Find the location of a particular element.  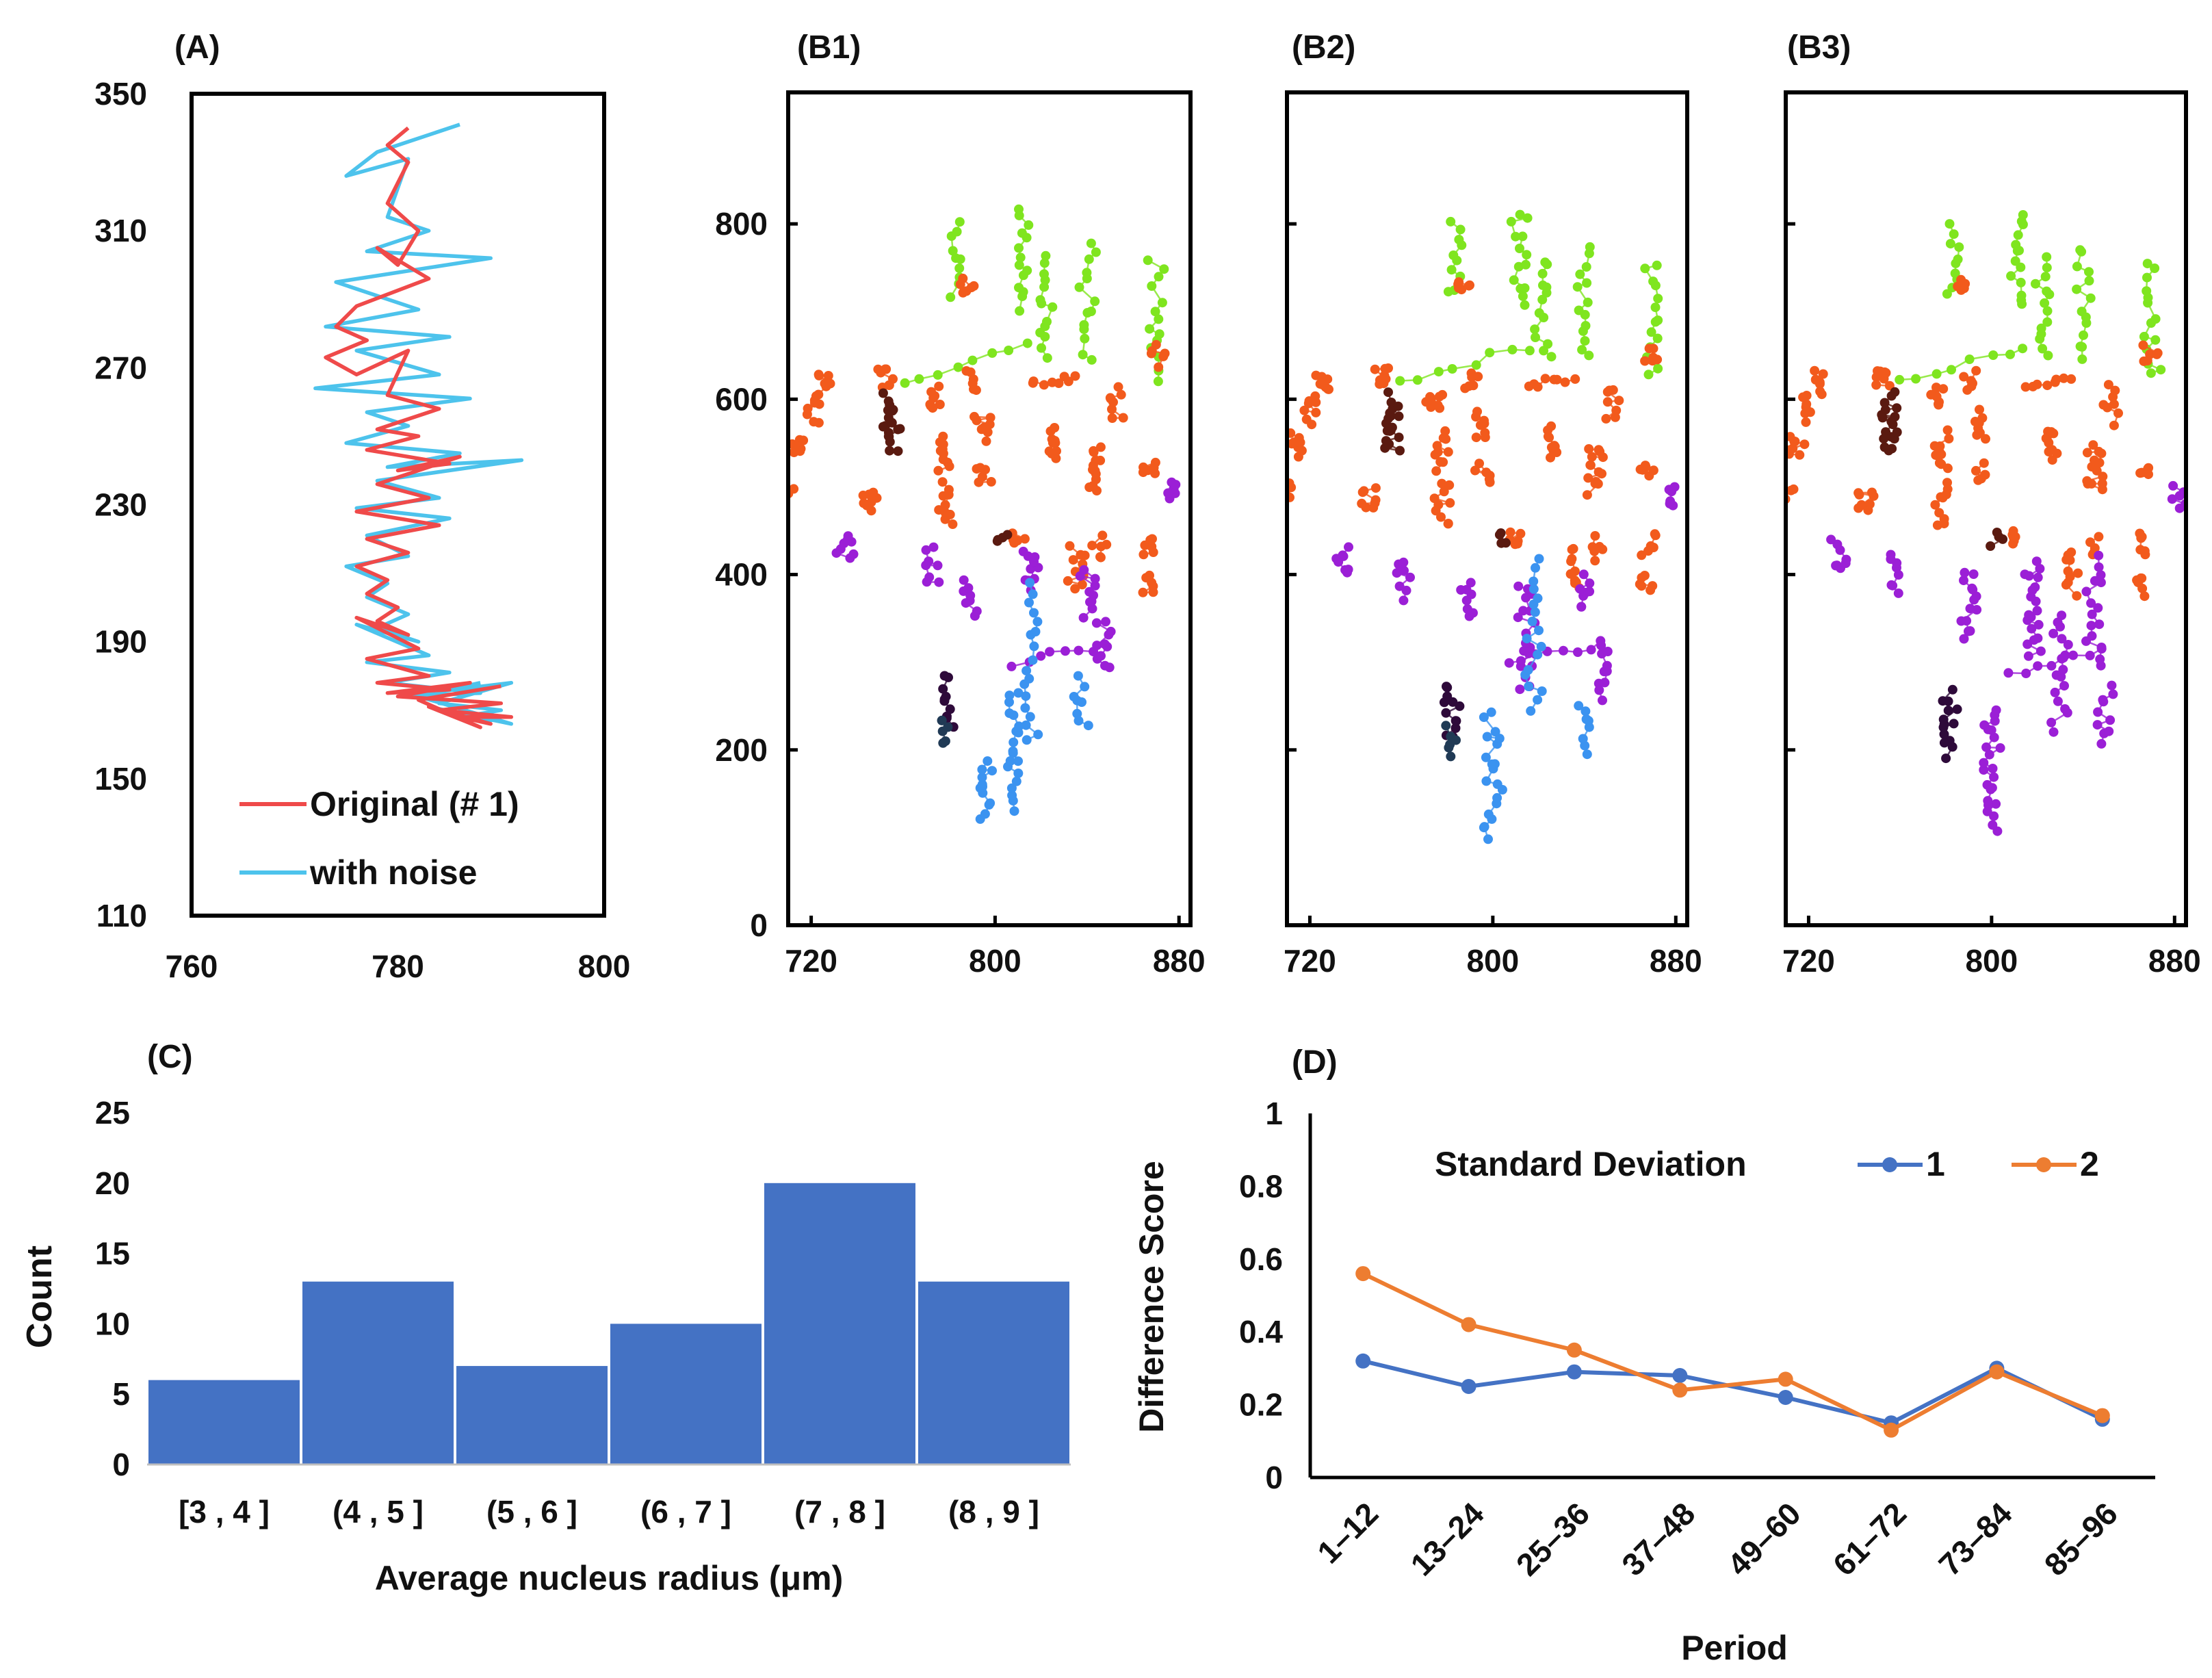

y-tick-label: 110 is located at coordinates (121, 915).